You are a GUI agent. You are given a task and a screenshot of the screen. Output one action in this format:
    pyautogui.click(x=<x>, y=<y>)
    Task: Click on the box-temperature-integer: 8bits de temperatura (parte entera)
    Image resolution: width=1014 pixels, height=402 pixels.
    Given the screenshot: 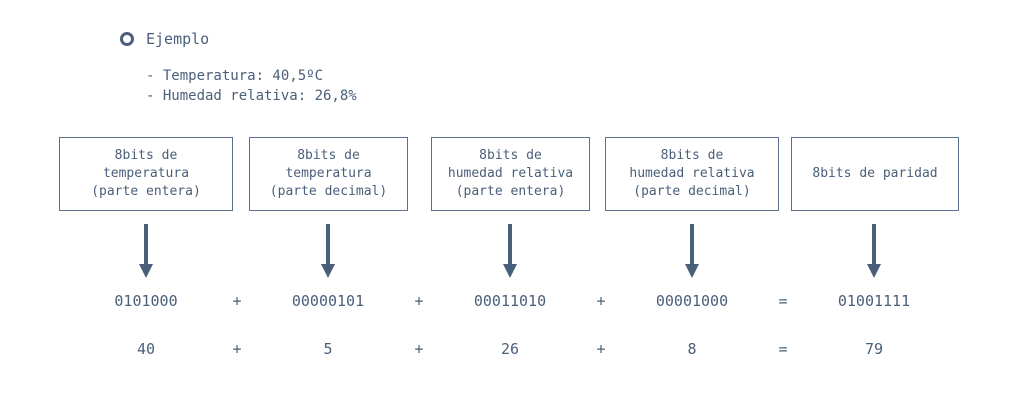 What is the action you would take?
    pyautogui.click(x=146, y=174)
    